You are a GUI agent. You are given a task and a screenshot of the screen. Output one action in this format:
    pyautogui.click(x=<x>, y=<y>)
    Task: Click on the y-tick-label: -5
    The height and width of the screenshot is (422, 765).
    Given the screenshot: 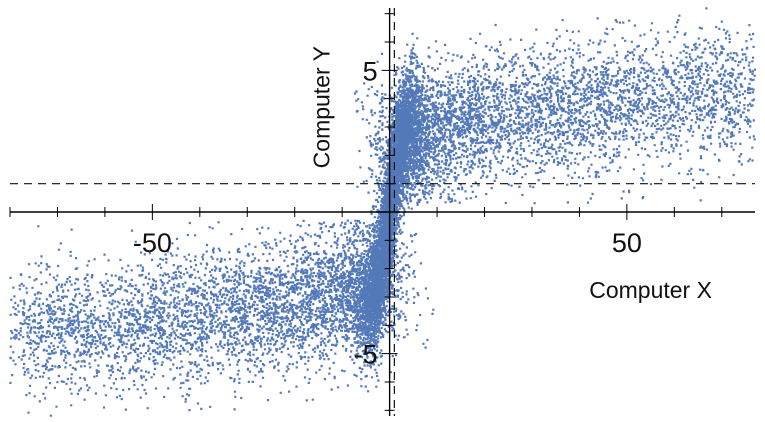 What is the action you would take?
    pyautogui.click(x=366, y=355)
    